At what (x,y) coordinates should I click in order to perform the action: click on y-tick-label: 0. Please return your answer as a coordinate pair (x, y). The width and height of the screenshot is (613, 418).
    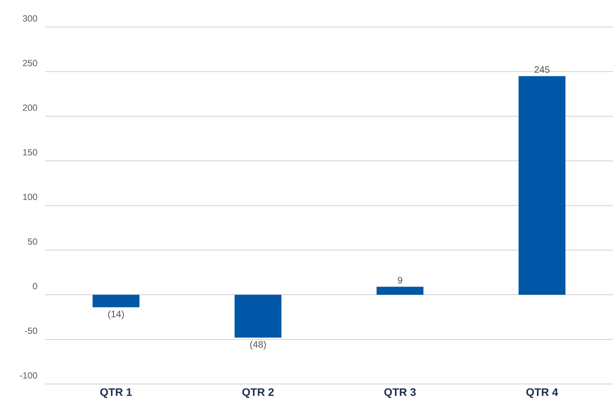
    Looking at the image, I should click on (35, 286).